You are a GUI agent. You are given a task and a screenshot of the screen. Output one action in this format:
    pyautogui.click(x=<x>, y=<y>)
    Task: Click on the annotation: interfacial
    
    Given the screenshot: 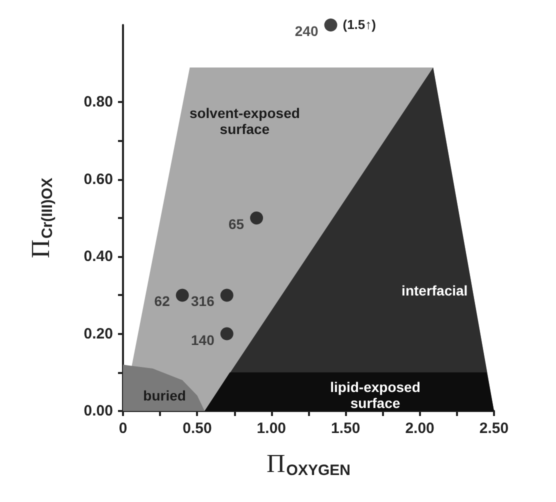 What is the action you would take?
    pyautogui.click(x=435, y=291)
    